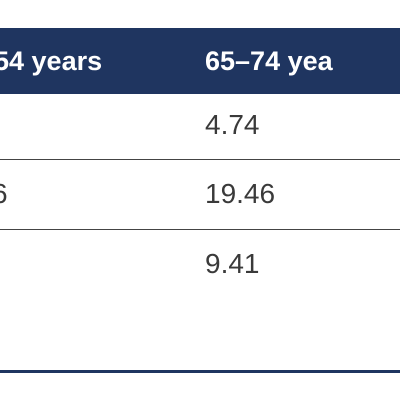 This screenshot has width=400, height=400. I want to click on cell: 4.74, so click(232, 124).